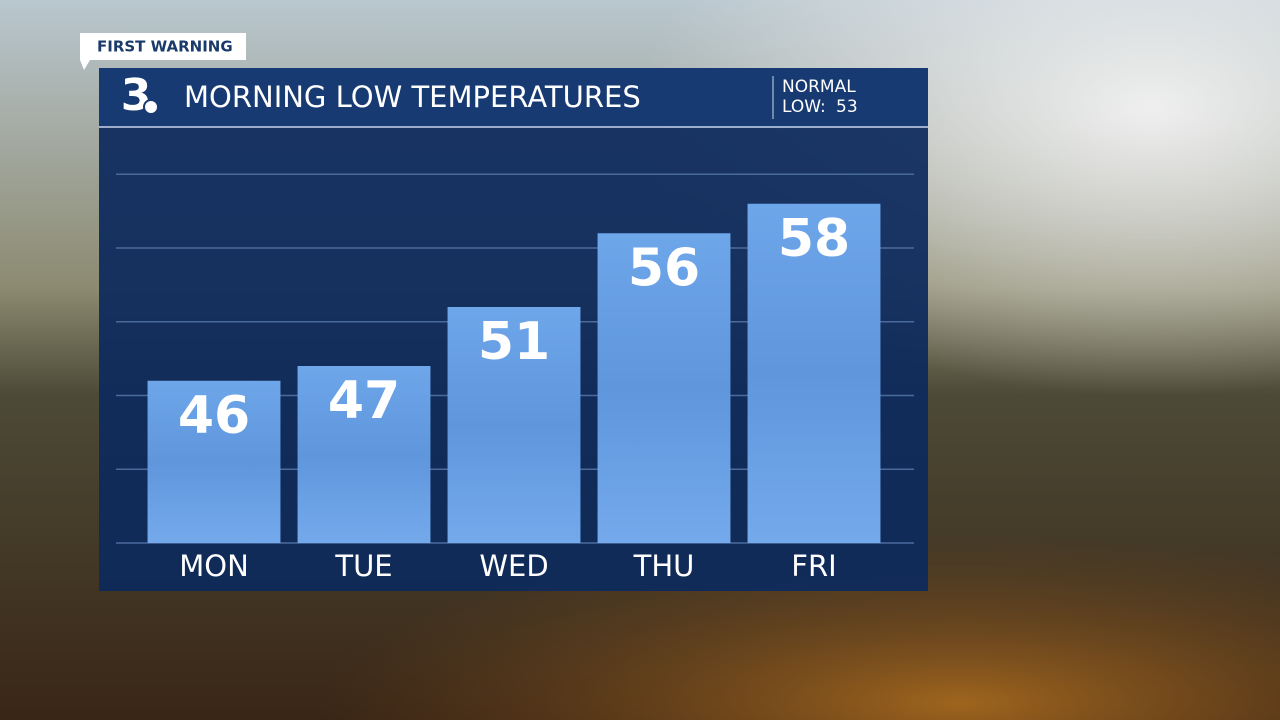 This screenshot has height=720, width=1280. What do you see at coordinates (364, 401) in the screenshot?
I see `value-label: 47` at bounding box center [364, 401].